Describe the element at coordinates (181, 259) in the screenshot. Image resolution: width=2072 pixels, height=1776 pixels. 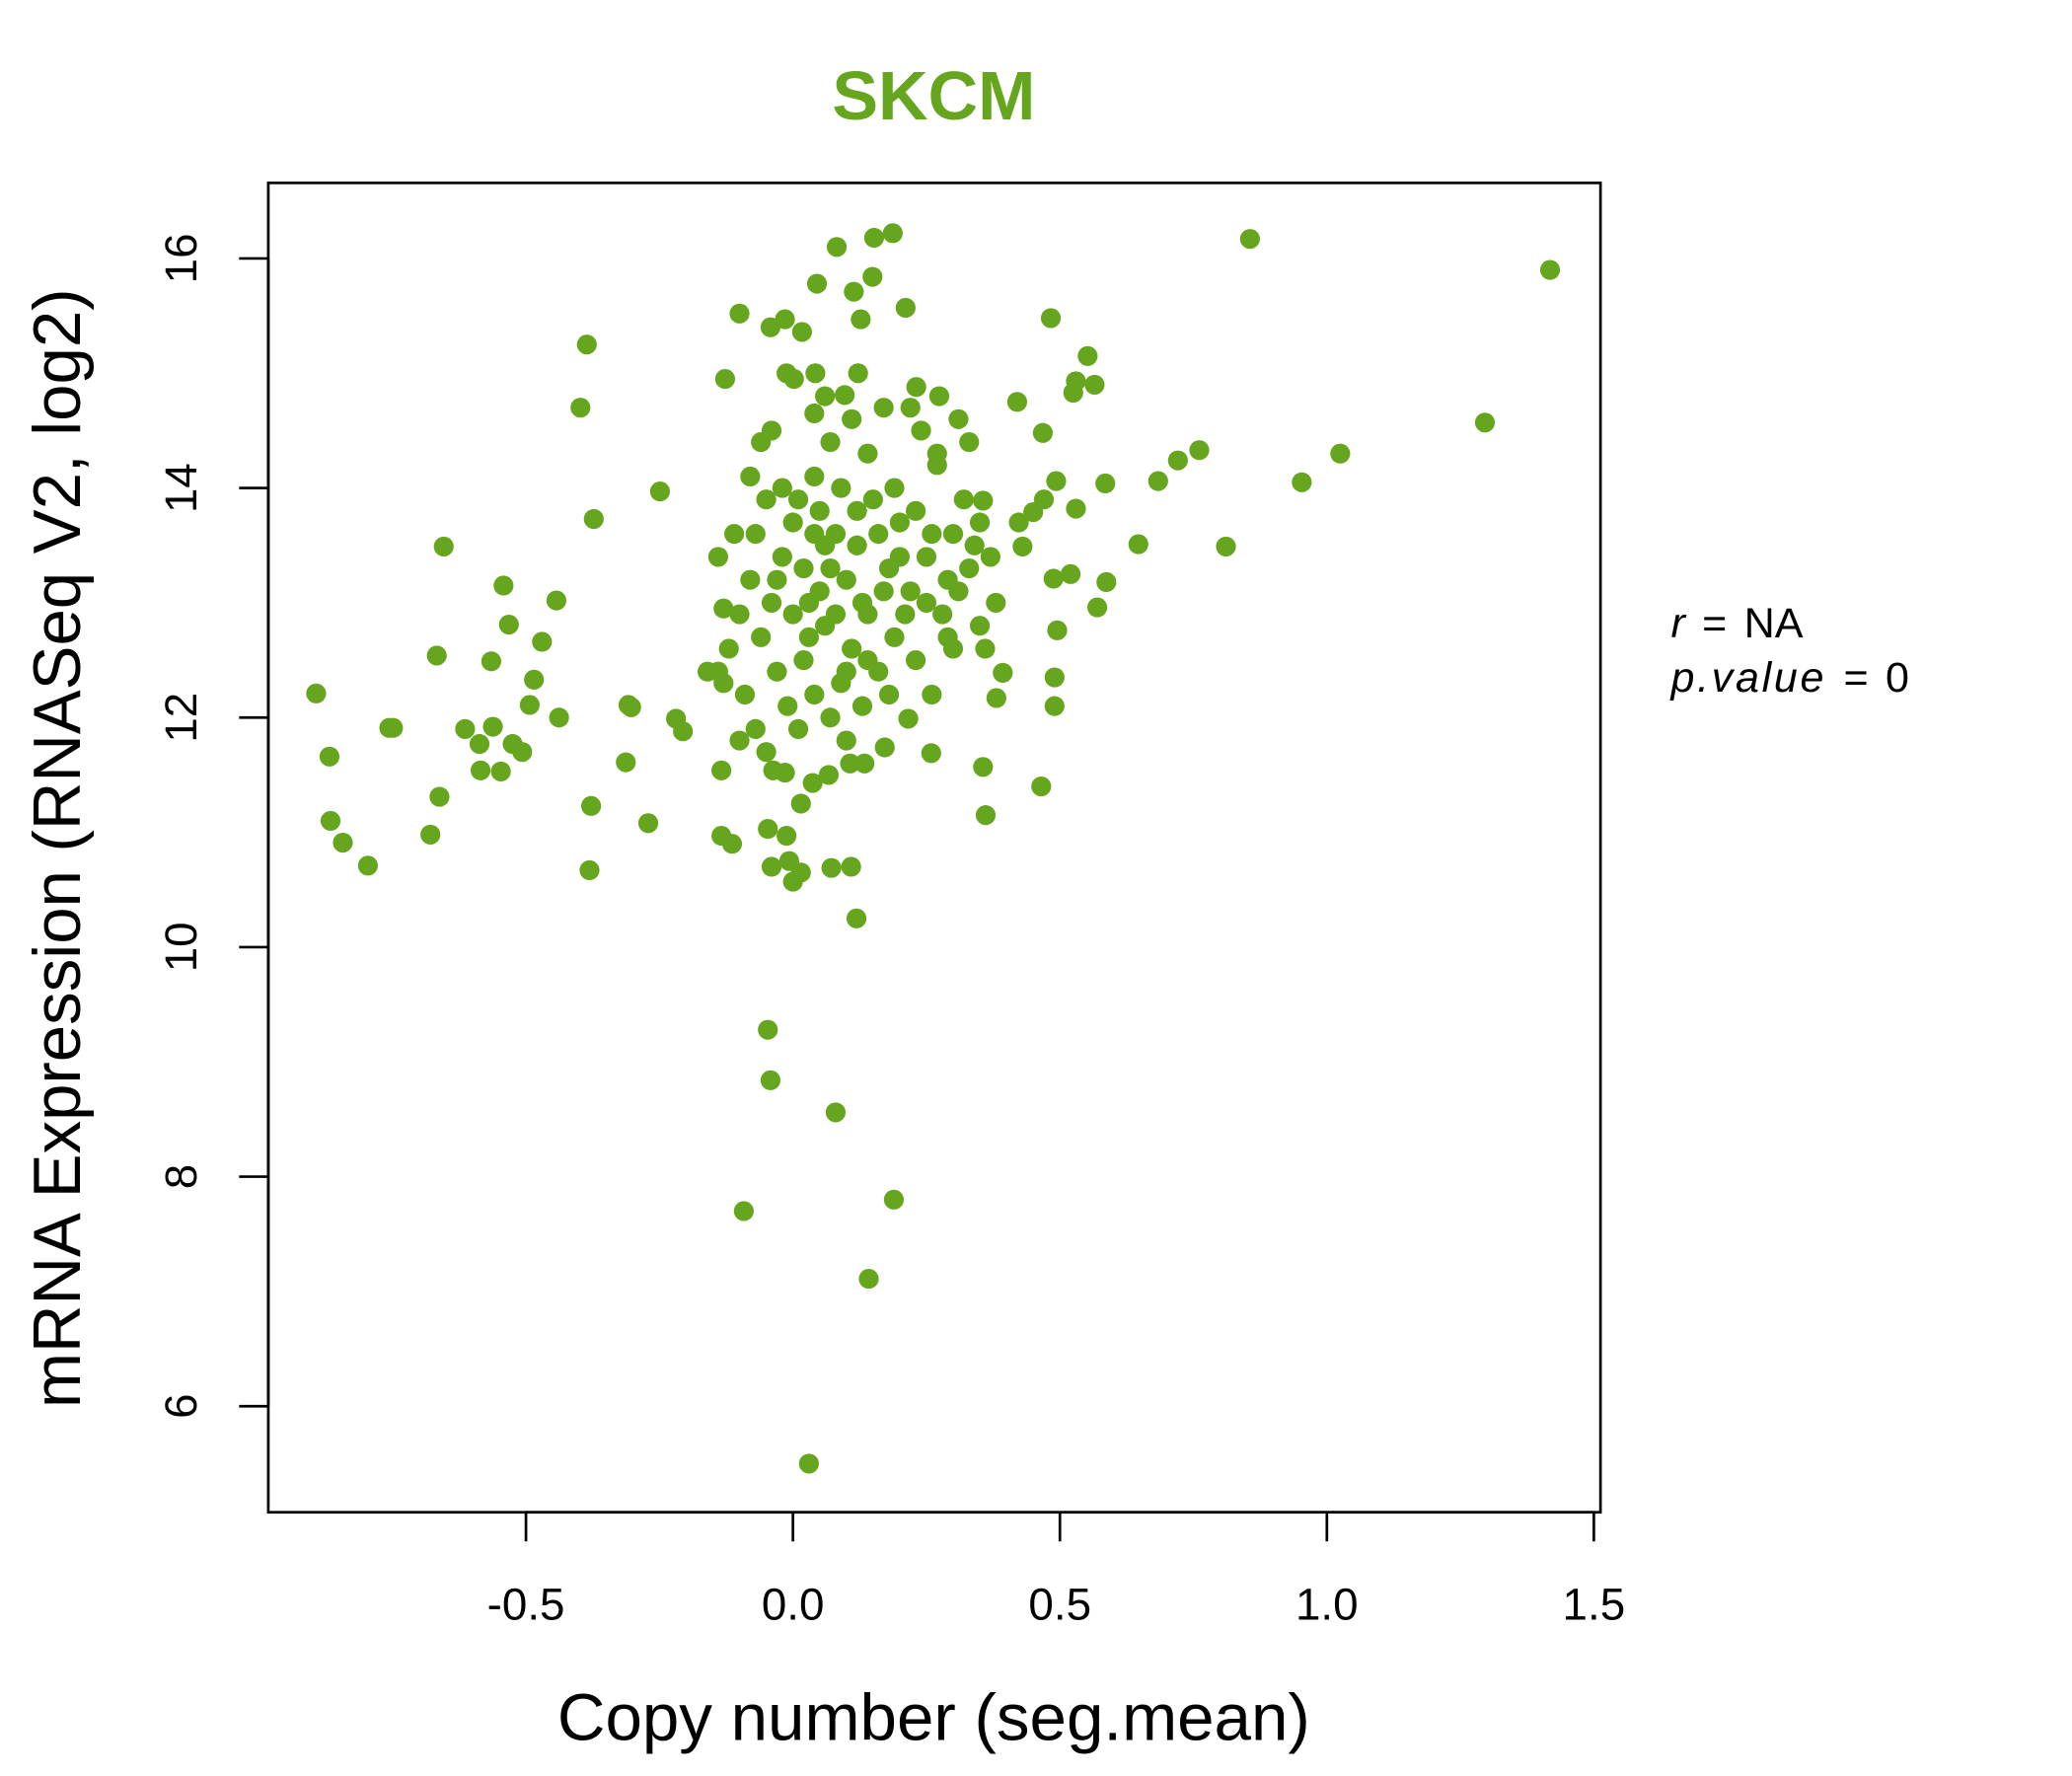
I see `y-tick-label: 16` at that location.